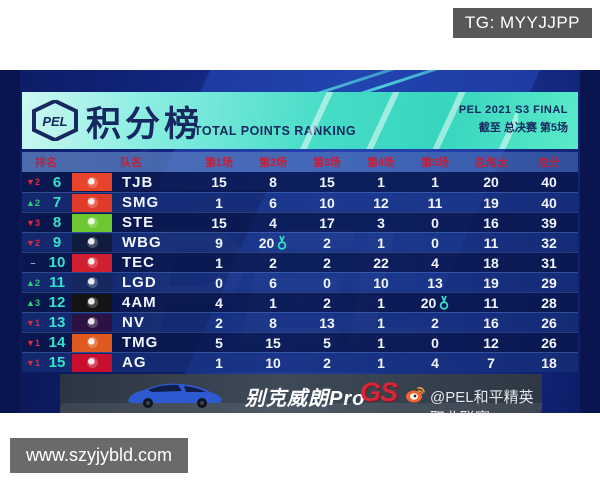  Describe the element at coordinates (300, 302) in the screenshot. I see `table-row: ▲3 12 4AM 4 1 2 1 20 11 28` at that location.